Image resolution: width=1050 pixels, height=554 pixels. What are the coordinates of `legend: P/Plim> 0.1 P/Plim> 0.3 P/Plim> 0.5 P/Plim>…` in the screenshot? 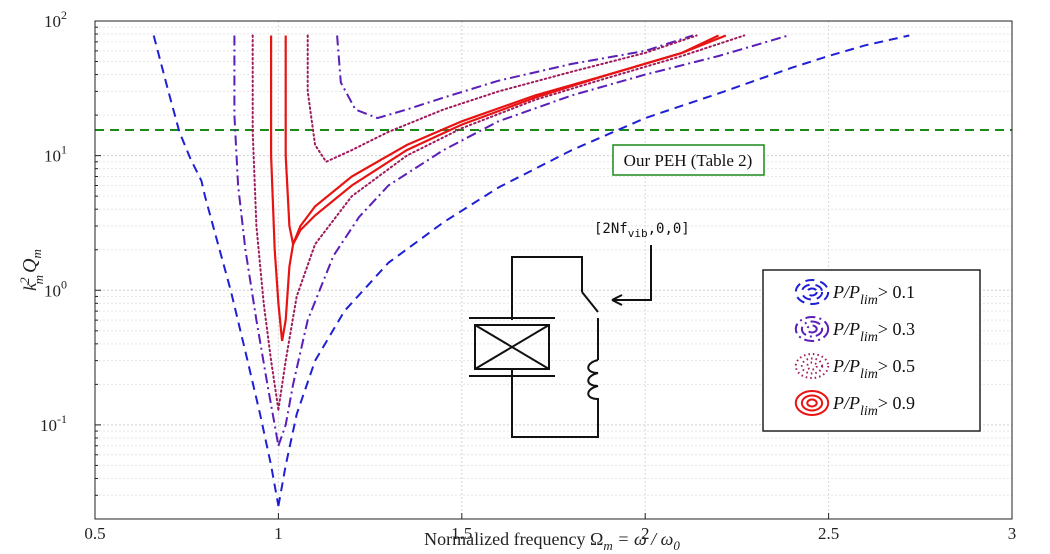 It's located at (871, 350).